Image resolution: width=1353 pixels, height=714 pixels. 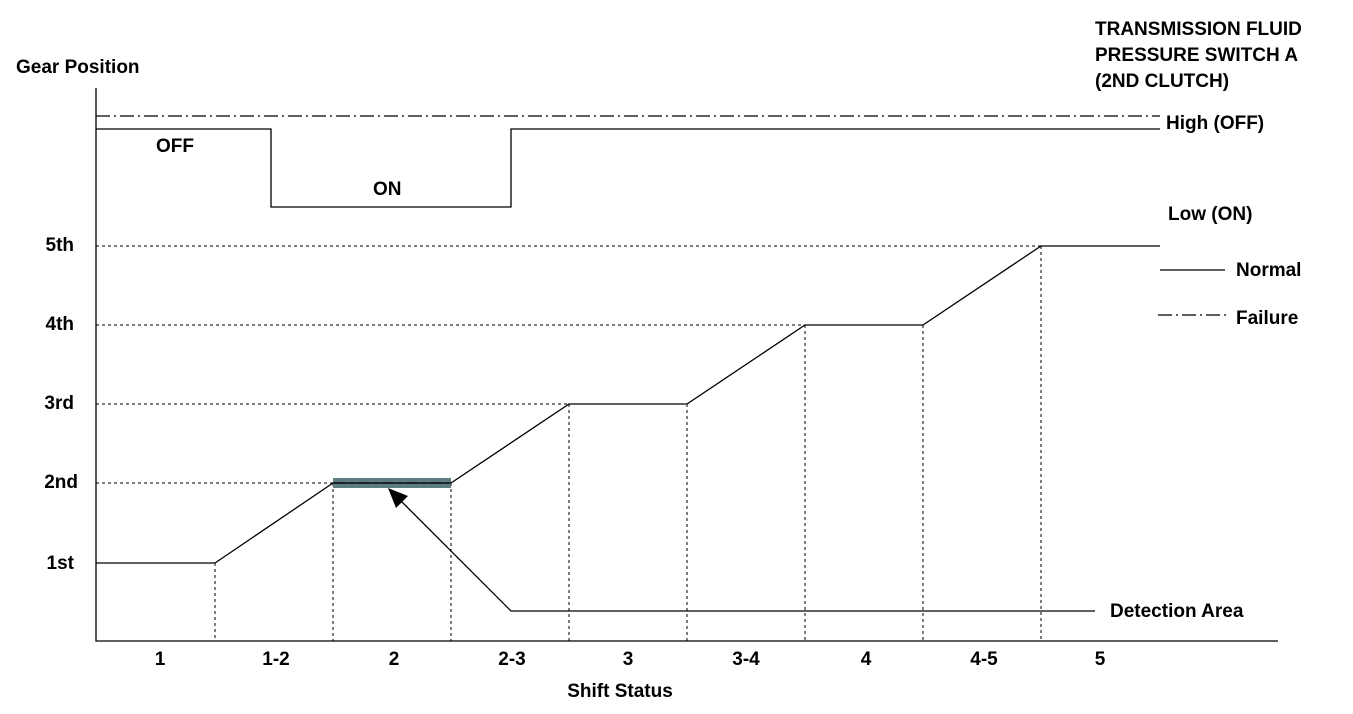 I want to click on gear-label: 2nd, so click(x=61, y=482).